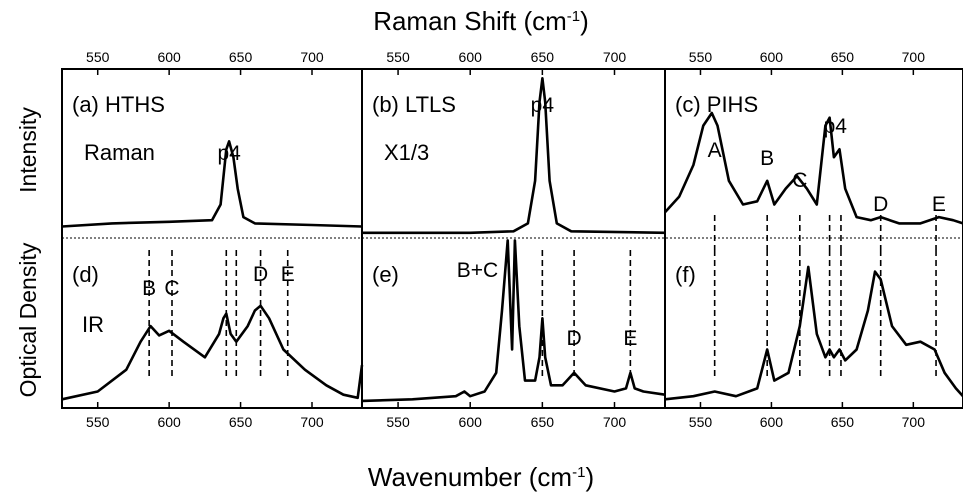 The width and height of the screenshot is (963, 499). I want to click on tick-label-bottom-d-550: 550, so click(98, 422).